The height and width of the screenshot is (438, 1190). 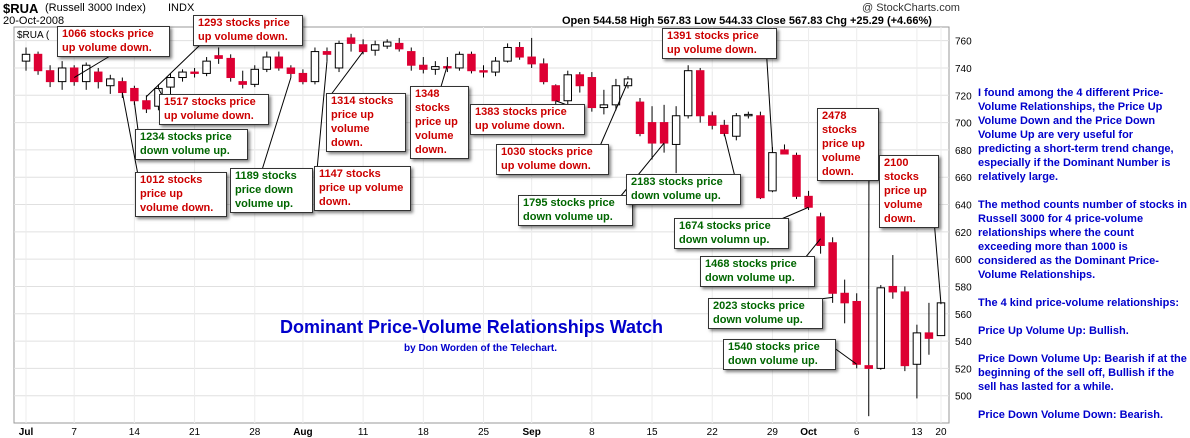 I want to click on annotation-box: 2183 stocks price down volume up., so click(x=683, y=189).